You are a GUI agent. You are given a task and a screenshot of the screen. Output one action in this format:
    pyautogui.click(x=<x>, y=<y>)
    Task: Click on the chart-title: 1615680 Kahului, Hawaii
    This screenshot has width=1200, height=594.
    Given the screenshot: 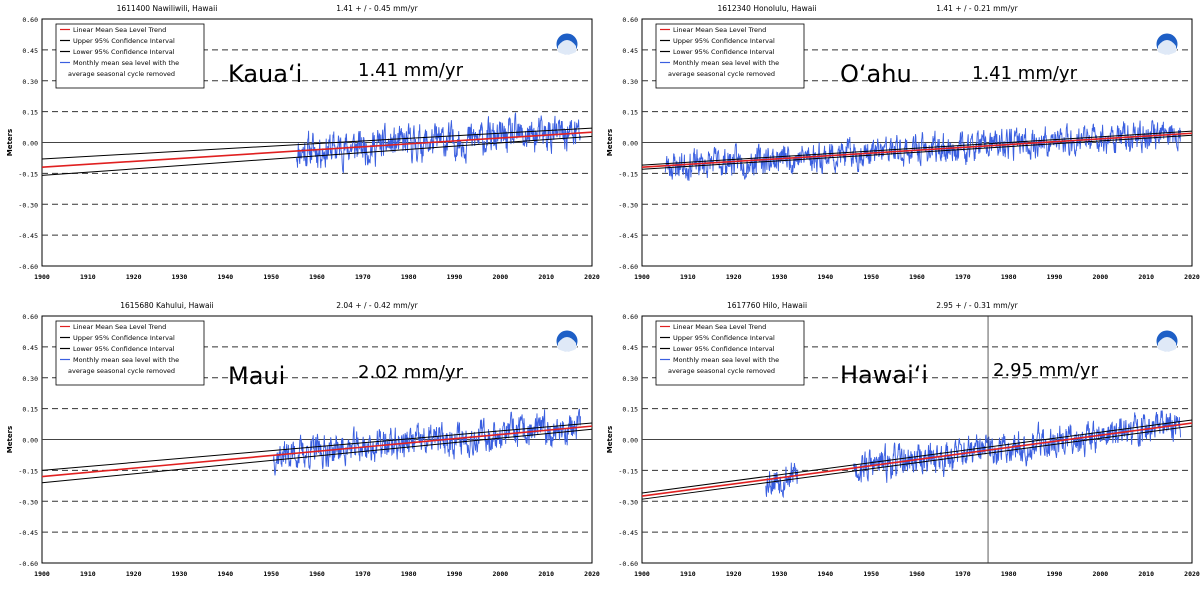 What is the action you would take?
    pyautogui.click(x=167, y=305)
    